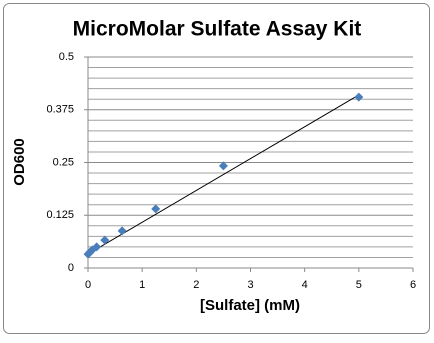 Image resolution: width=434 pixels, height=343 pixels. Describe the element at coordinates (60, 215) in the screenshot. I see `y-tick-label: 0.125` at that location.